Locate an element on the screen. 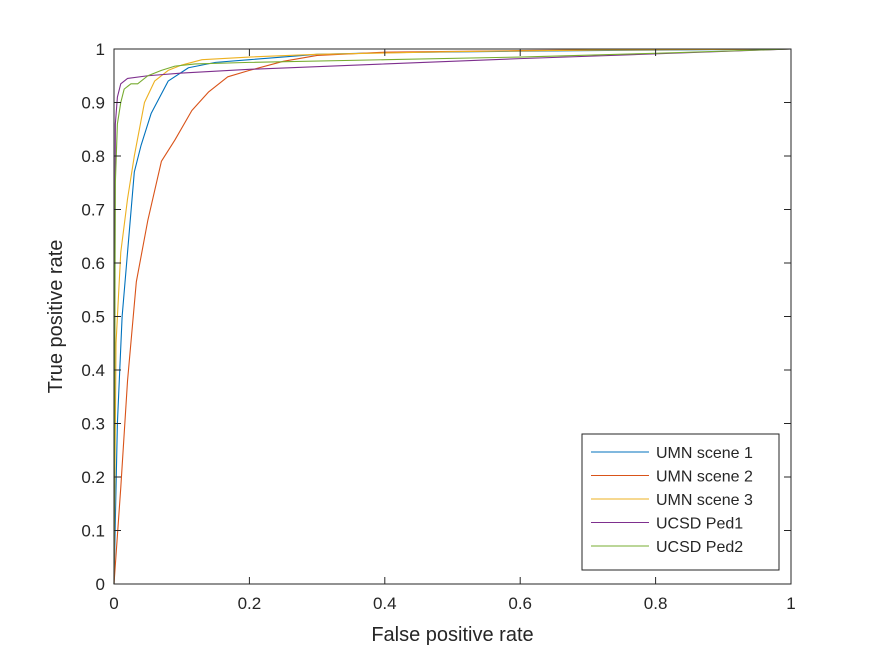 The height and width of the screenshot is (656, 875). x-axis-label: False positive rate is located at coordinates (452, 635).